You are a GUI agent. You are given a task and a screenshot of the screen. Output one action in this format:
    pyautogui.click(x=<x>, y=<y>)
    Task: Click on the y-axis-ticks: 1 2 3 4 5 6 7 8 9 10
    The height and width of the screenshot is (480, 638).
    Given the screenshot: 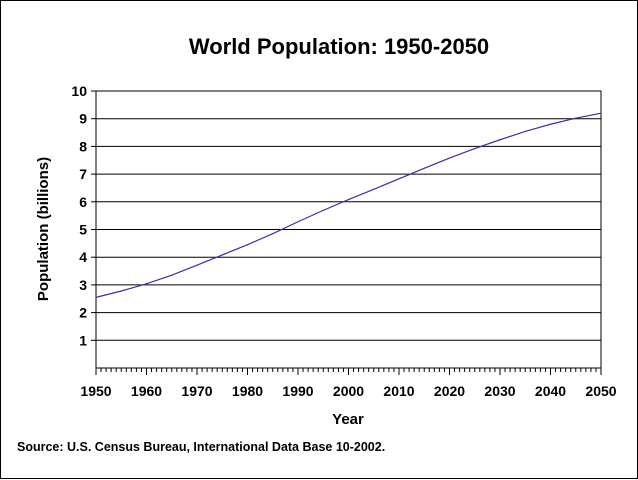 What is the action you would take?
    pyautogui.click(x=83, y=215)
    